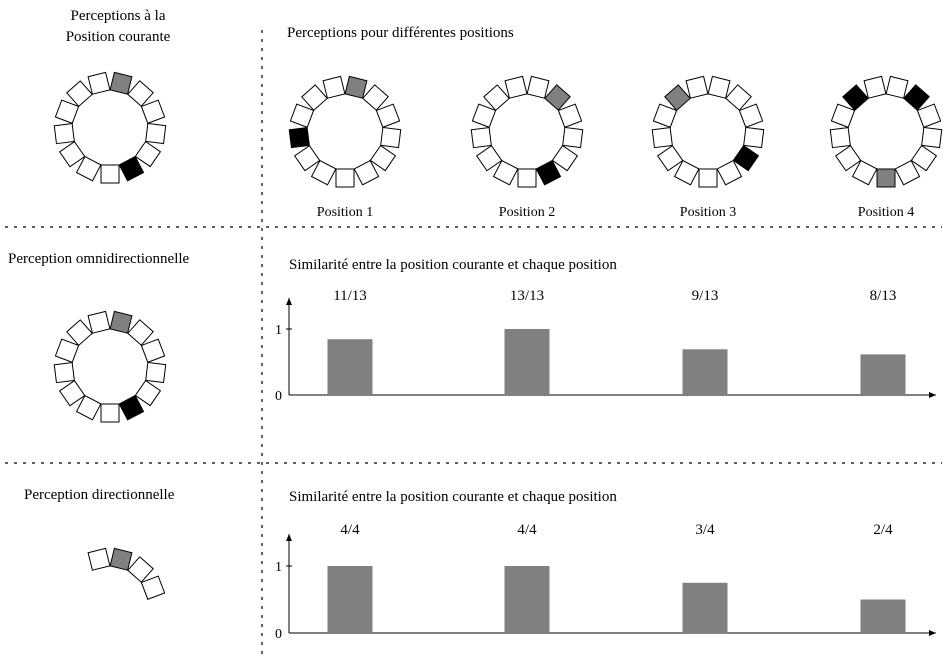 The height and width of the screenshot is (657, 947). What do you see at coordinates (605, 346) in the screenshot?
I see `omni-similarity-chart: 0 1 11/13 13/13 9/13 8/13` at bounding box center [605, 346].